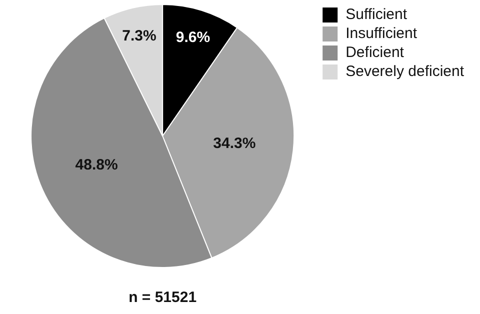  I want to click on data-label: 48.8%, so click(96, 165).